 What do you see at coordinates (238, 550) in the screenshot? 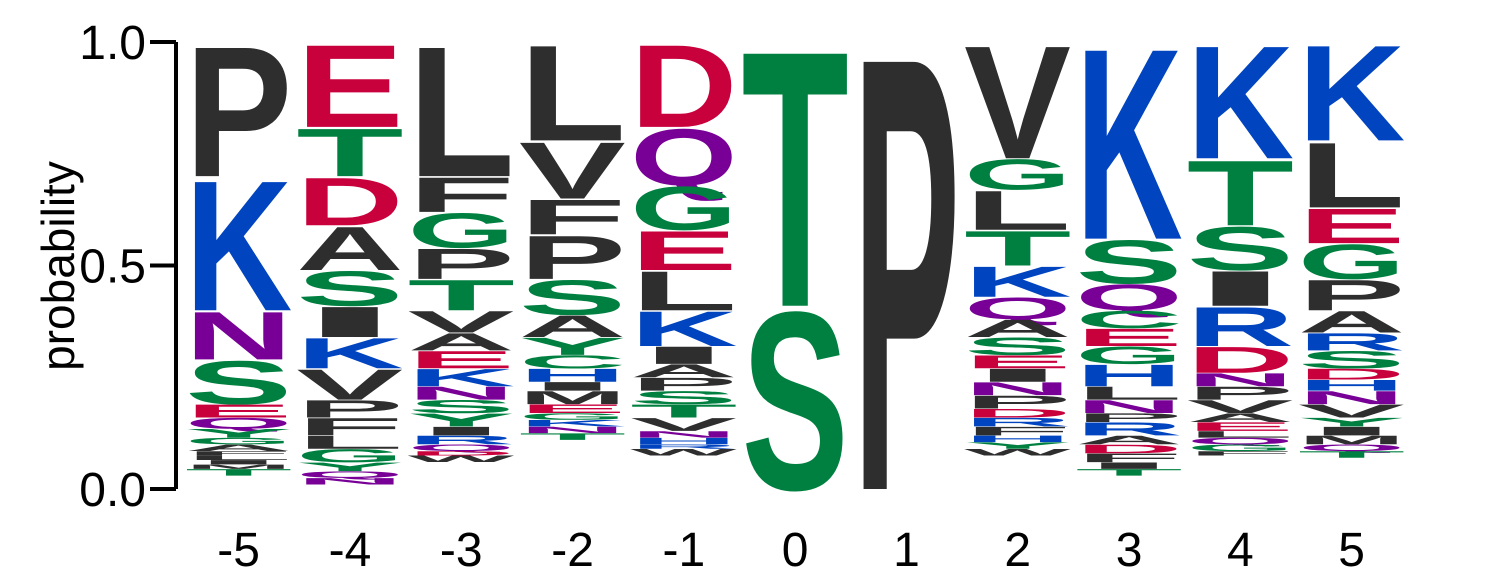
I see `x-tick-label: -5` at bounding box center [238, 550].